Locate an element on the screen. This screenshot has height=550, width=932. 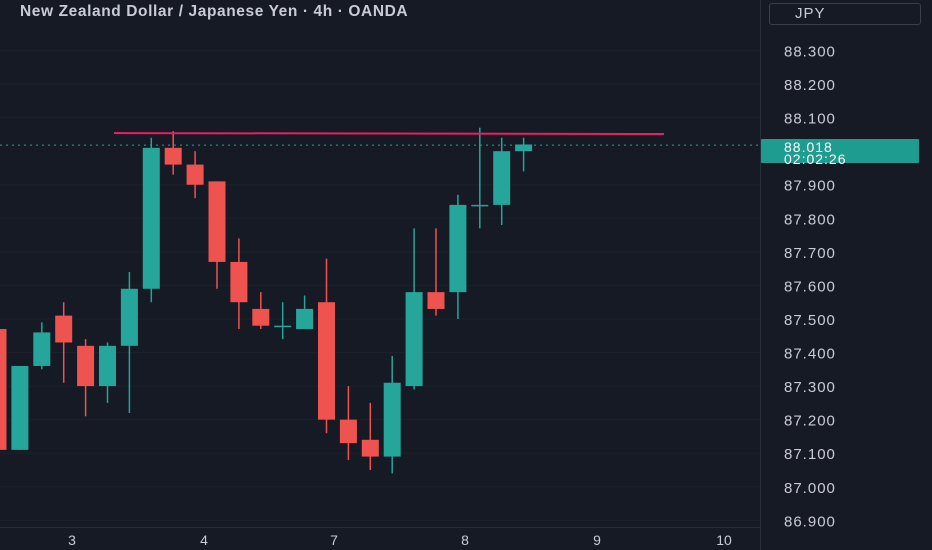
price-tick-label: 87.500 is located at coordinates (810, 320).